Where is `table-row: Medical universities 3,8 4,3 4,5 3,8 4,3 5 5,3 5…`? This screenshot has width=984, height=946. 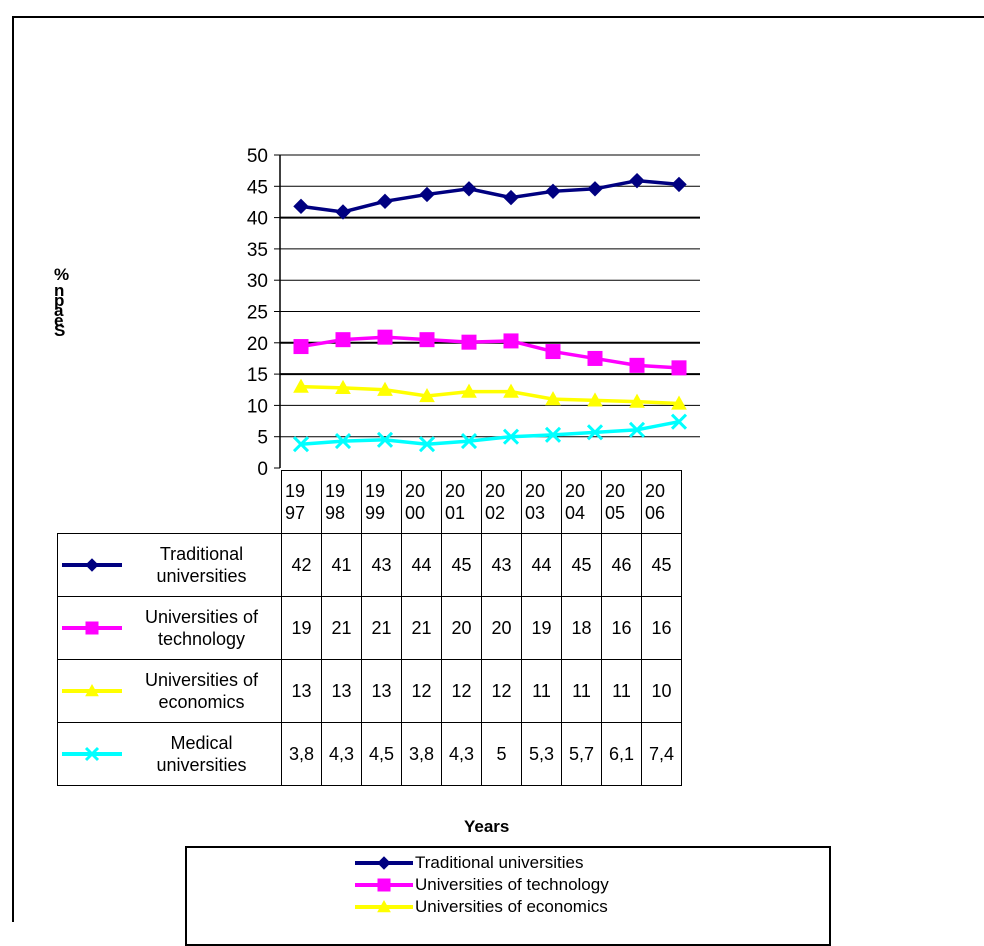
table-row: Medical universities 3,8 4,3 4,5 3,8 4,3 5 5,3 5… is located at coordinates (369, 754).